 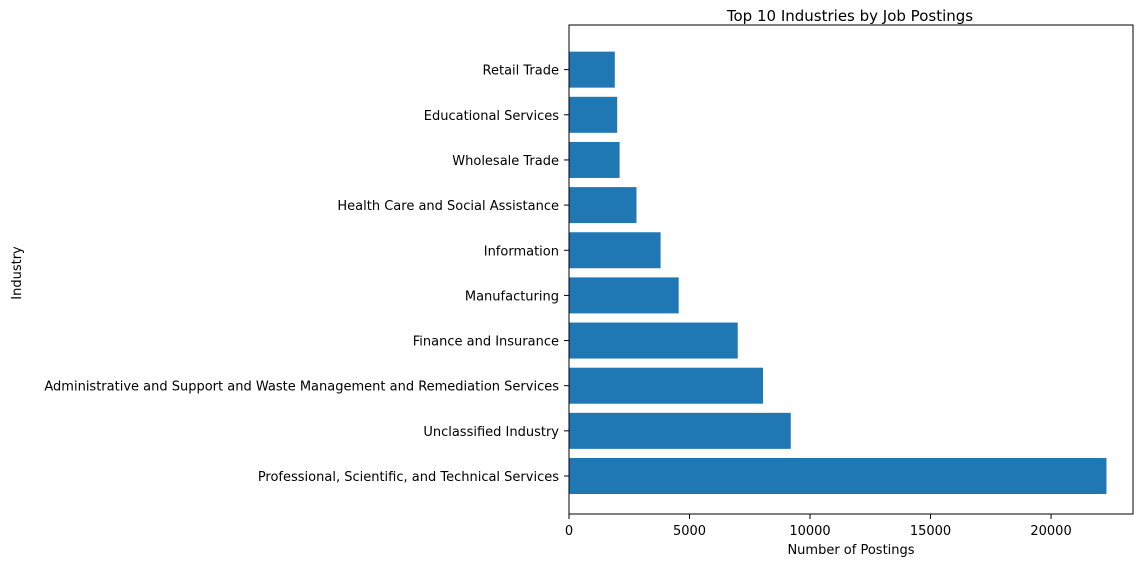 I want to click on y-tick-label: Information, so click(x=521, y=251).